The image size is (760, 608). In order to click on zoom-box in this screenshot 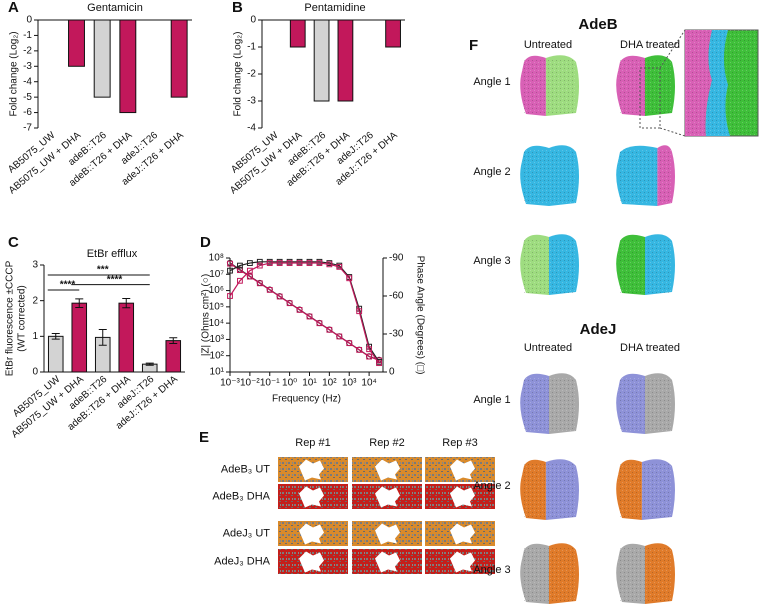, I will do `click(650, 98)`.